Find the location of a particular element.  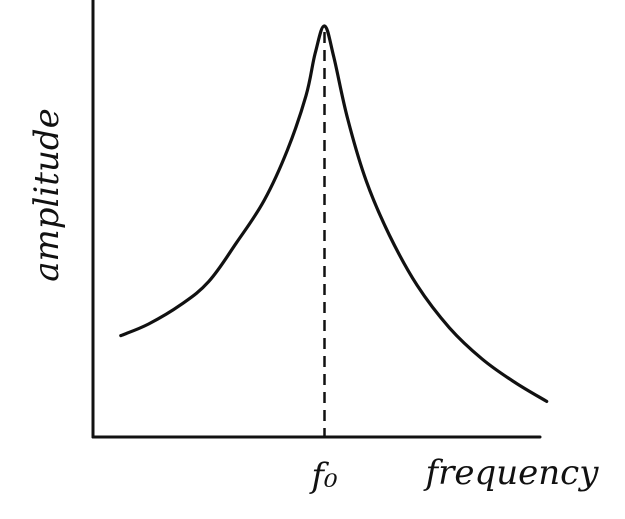

y-axis-label: amplitude is located at coordinates (47, 194).